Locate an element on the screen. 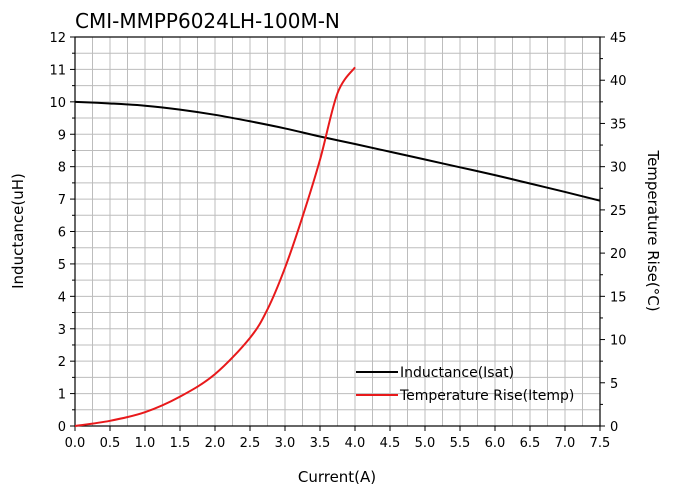  x-axis-title: Current(A) is located at coordinates (337, 477).